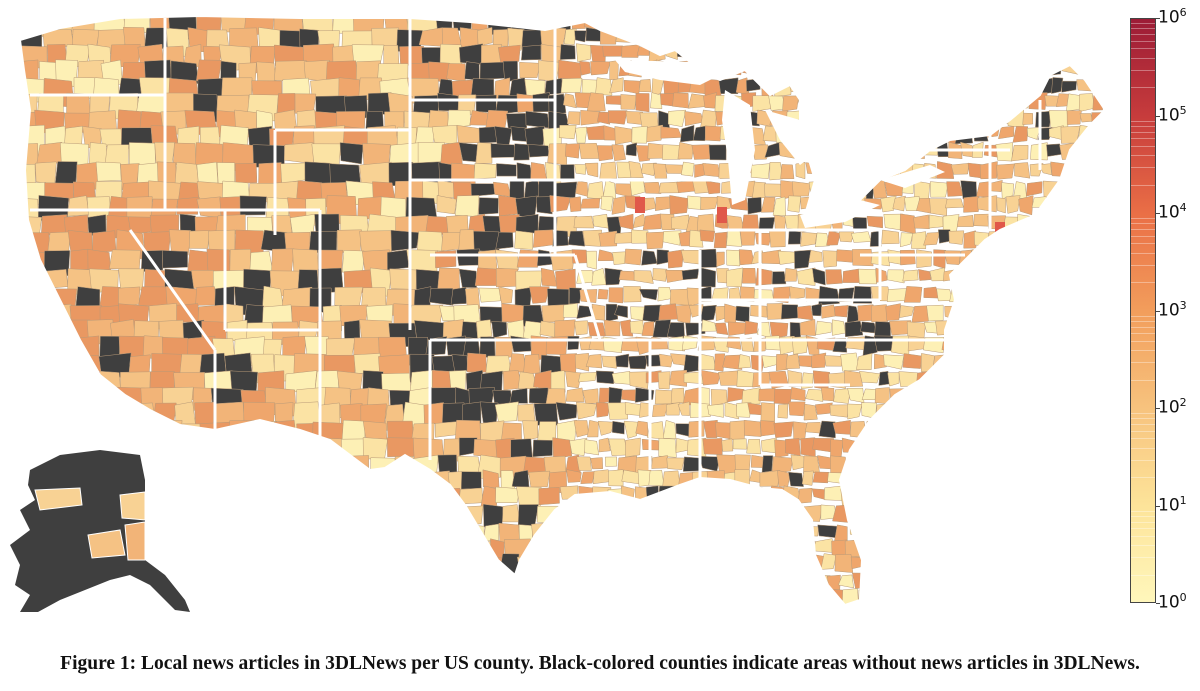 The width and height of the screenshot is (1200, 691). What do you see at coordinates (1158, 506) in the screenshot?
I see `colorbar-tick` at bounding box center [1158, 506].